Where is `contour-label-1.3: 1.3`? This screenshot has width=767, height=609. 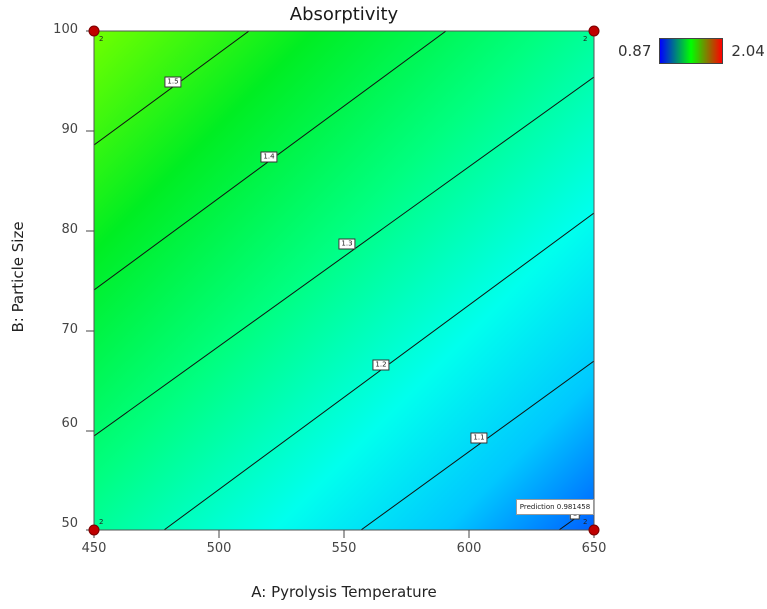
contour-label-1.3: 1.3 is located at coordinates (347, 244).